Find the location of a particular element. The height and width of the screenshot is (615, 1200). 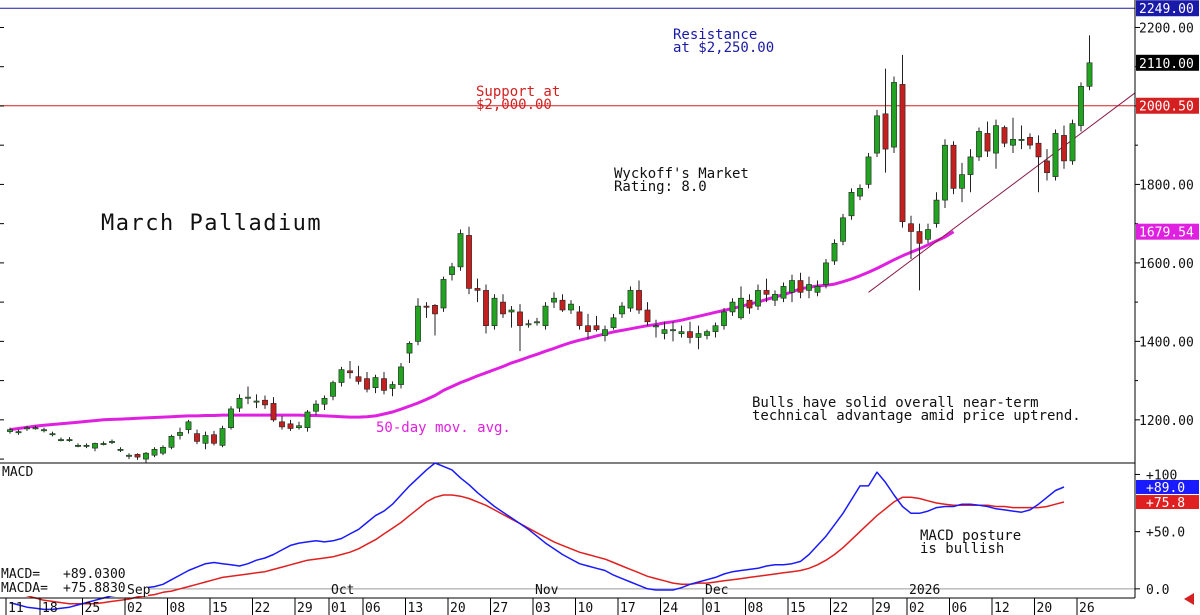

month-label: Dec is located at coordinates (716, 590).